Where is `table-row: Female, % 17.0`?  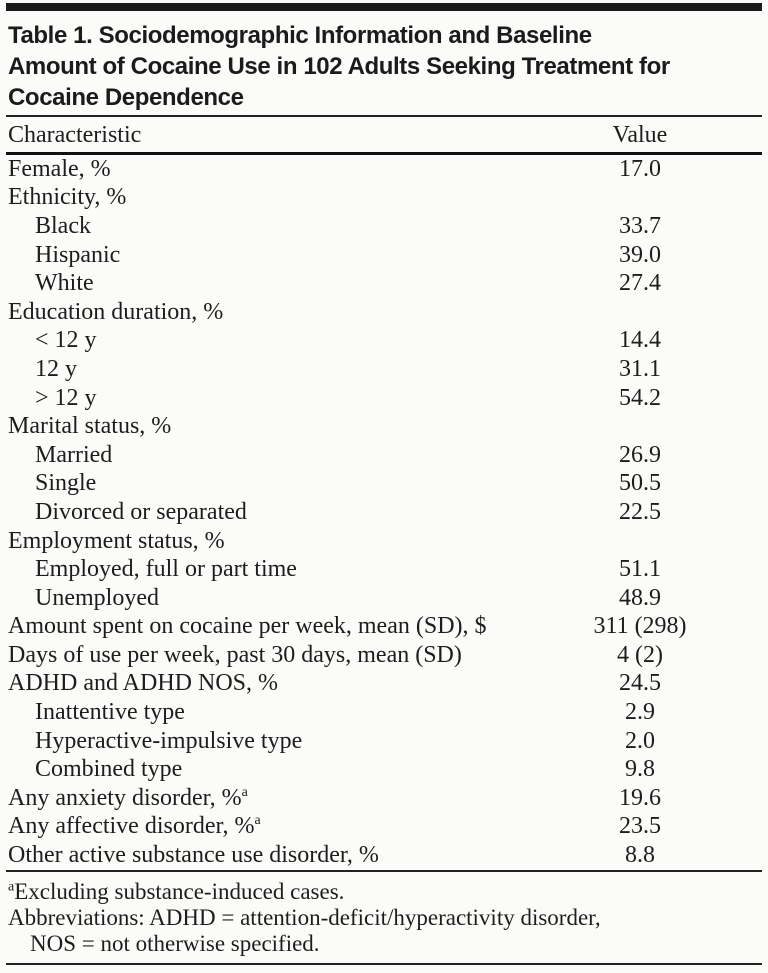 table-row: Female, % 17.0 is located at coordinates (384, 169).